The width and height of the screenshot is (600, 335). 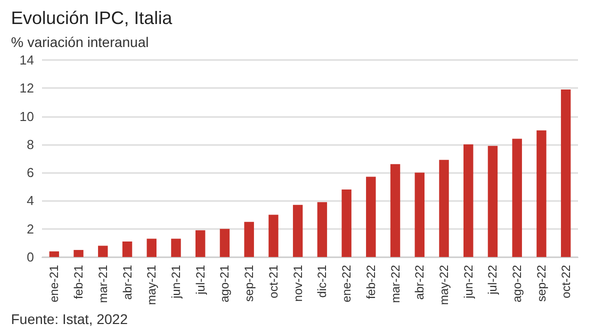 What do you see at coordinates (297, 283) in the screenshot?
I see `x-tick-label: nov-21` at bounding box center [297, 283].